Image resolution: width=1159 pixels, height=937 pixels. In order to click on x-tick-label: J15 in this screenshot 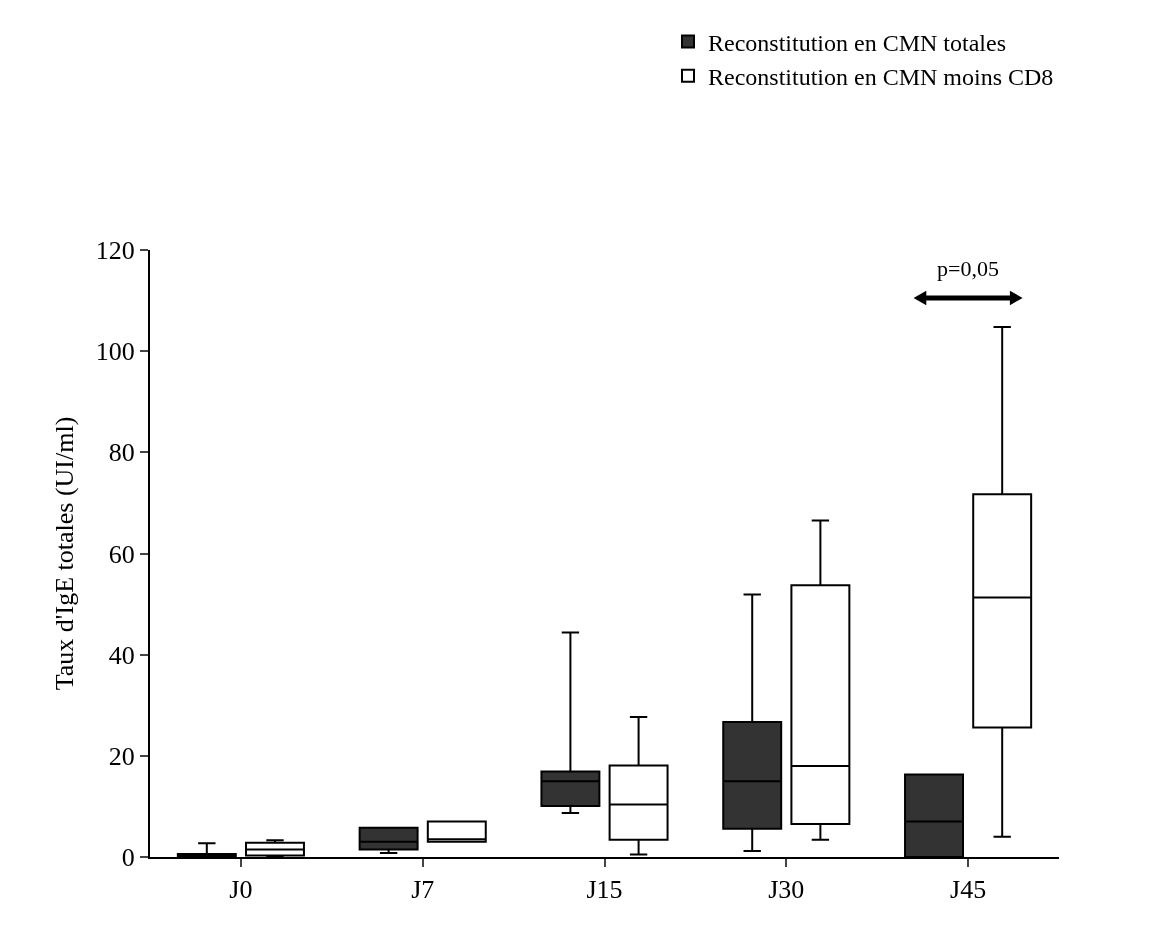, I will do `click(604, 890)`.